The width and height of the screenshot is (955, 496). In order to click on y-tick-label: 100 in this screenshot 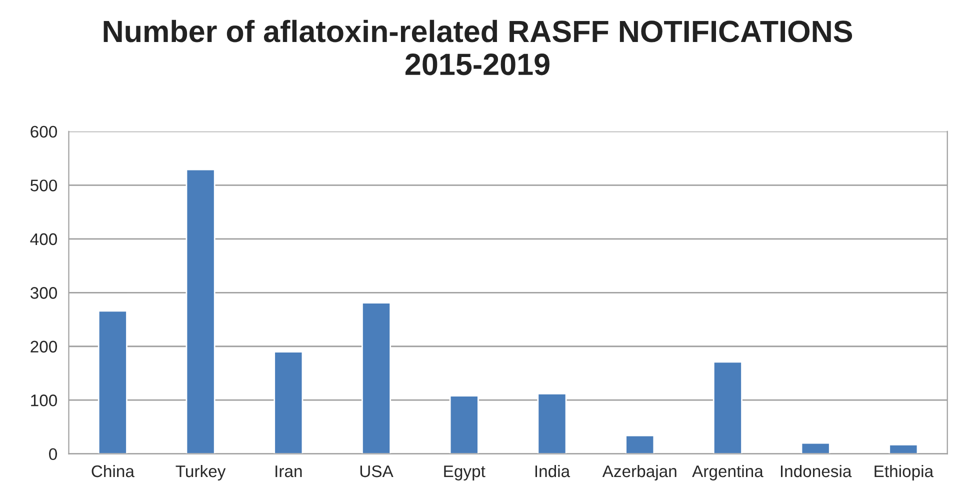, I will do `click(44, 400)`.